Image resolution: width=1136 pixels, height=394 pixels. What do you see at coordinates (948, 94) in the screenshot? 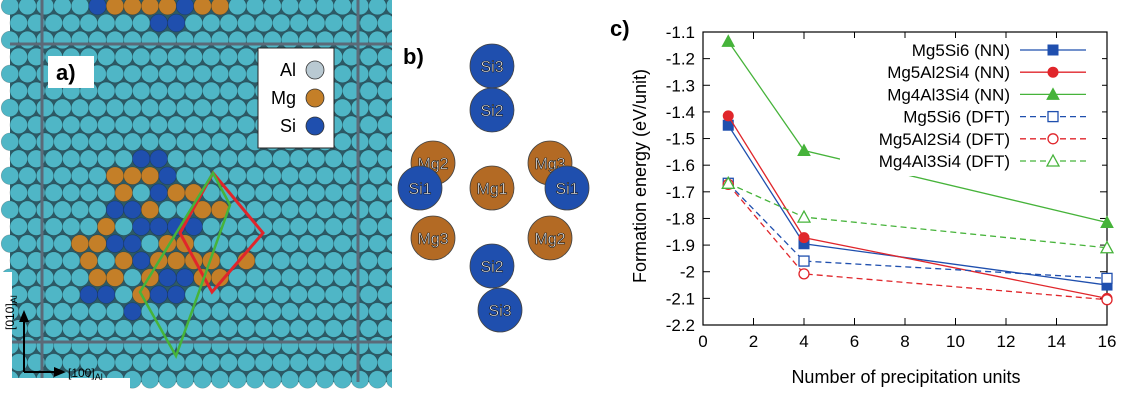
I see `legend-entry-label: Mg4Al3Si4 (NN)` at bounding box center [948, 94].